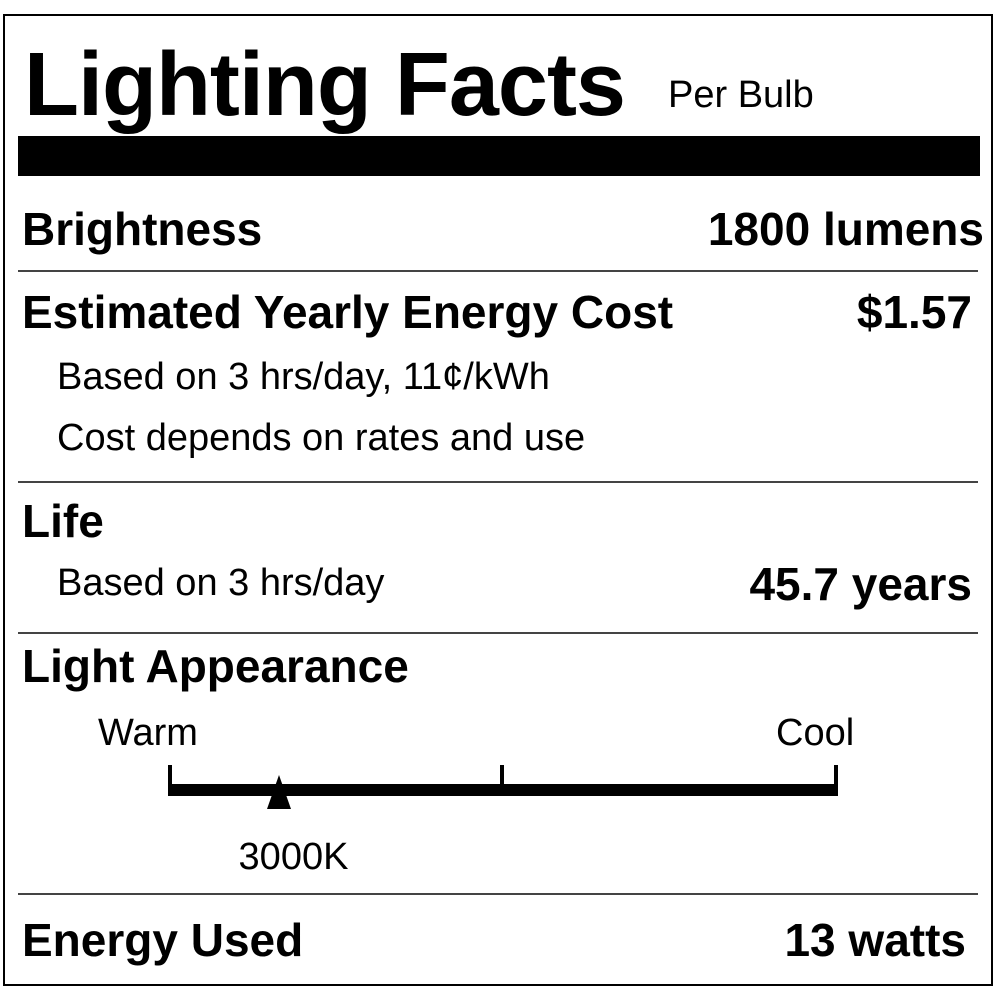  I want to click on life-note: Based on 3 hrs/day, so click(221, 583).